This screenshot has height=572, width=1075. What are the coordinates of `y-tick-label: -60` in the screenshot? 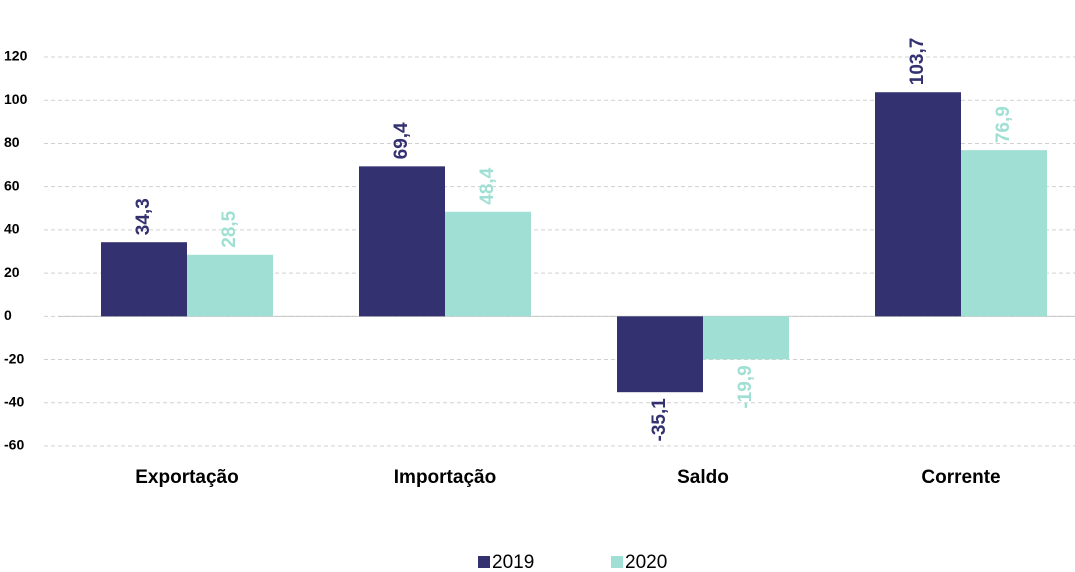 It's located at (14, 445).